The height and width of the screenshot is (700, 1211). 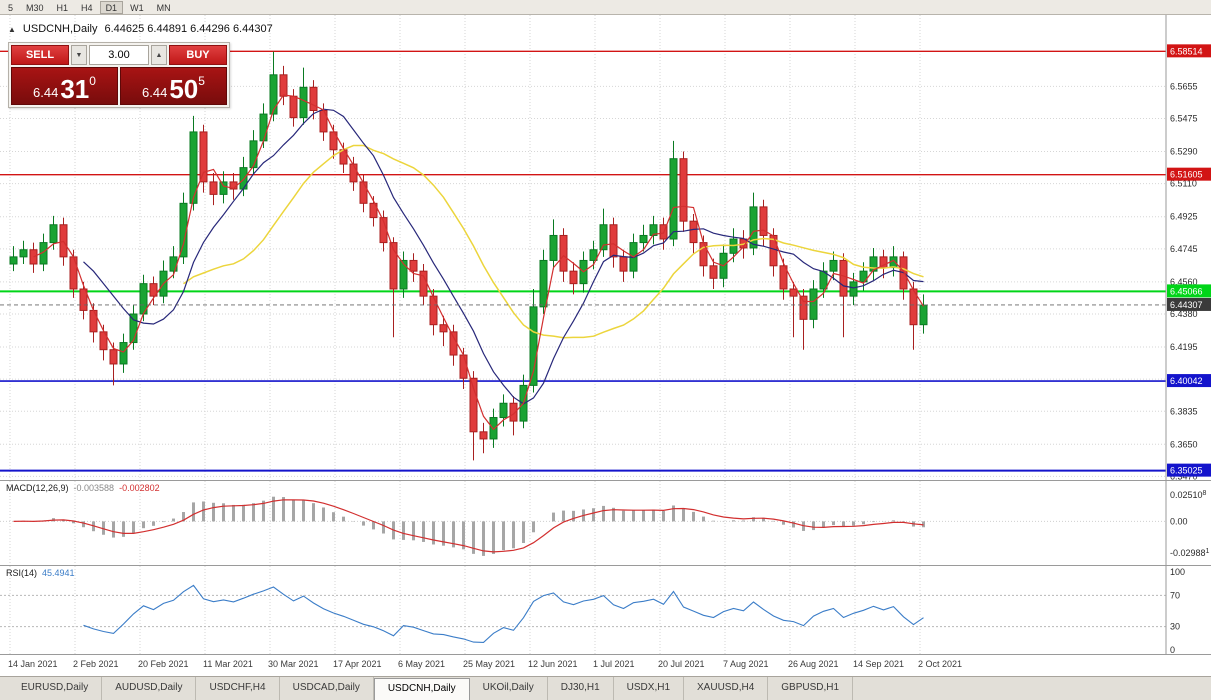 What do you see at coordinates (1186, 175) in the screenshot?
I see `svg-text: 6.51605` at bounding box center [1186, 175].